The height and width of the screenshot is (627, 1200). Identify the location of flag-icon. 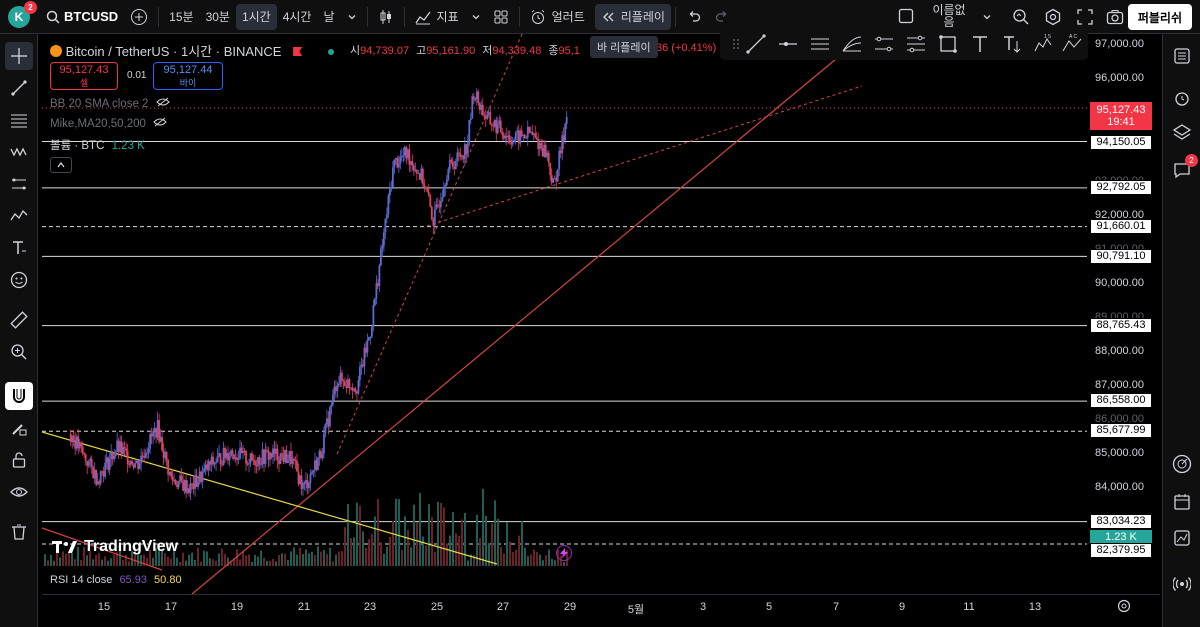
(298, 51).